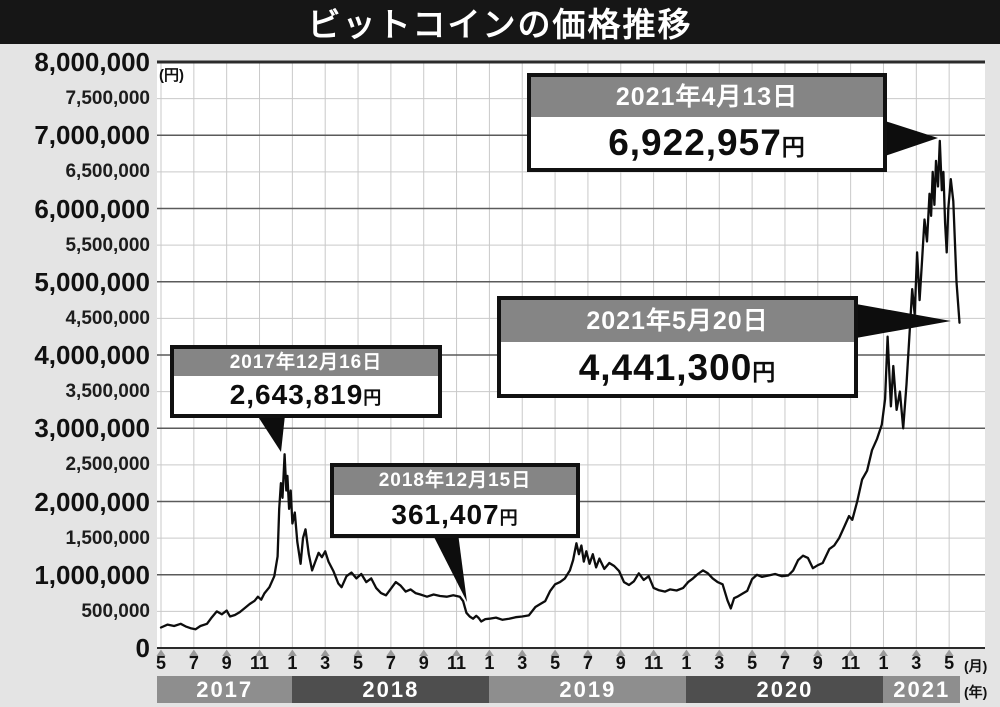 The image size is (1000, 707). I want to click on annotation-price: 6,922,957円, so click(707, 142).